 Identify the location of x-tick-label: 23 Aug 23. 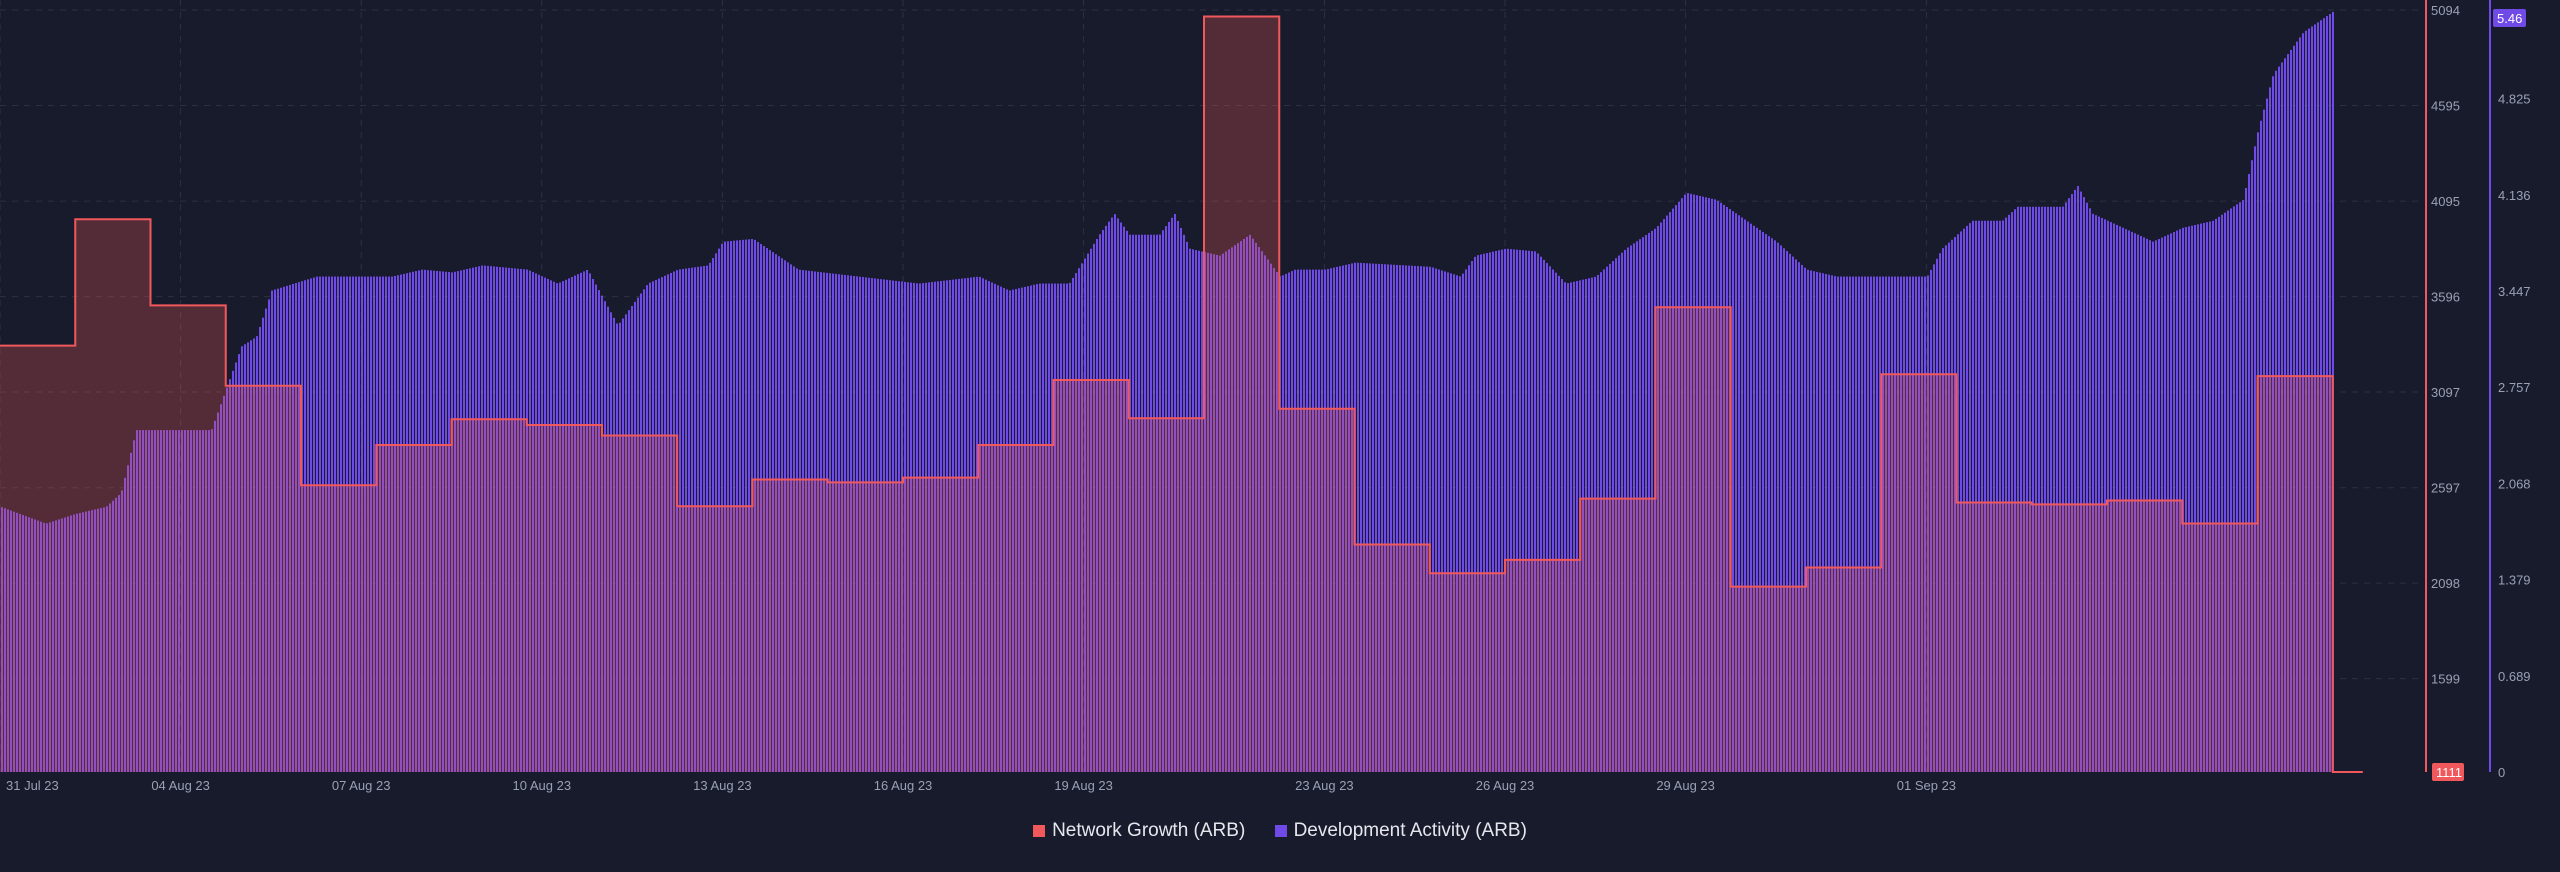
(1324, 785).